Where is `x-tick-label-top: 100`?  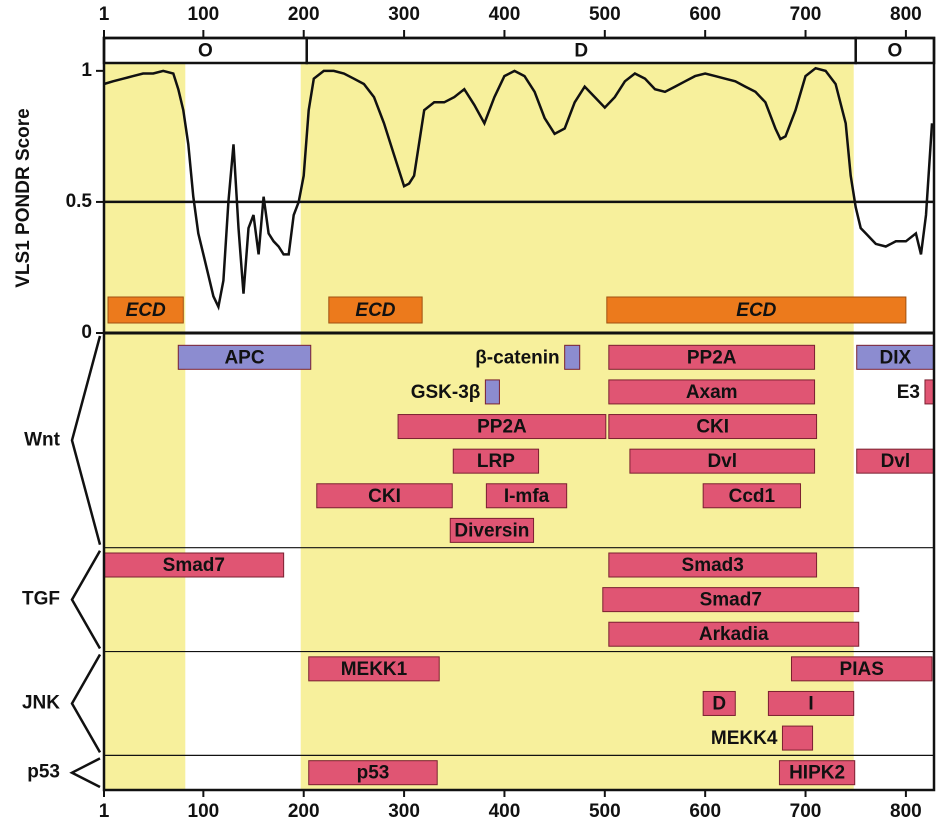
x-tick-label-top: 100 is located at coordinates (204, 14).